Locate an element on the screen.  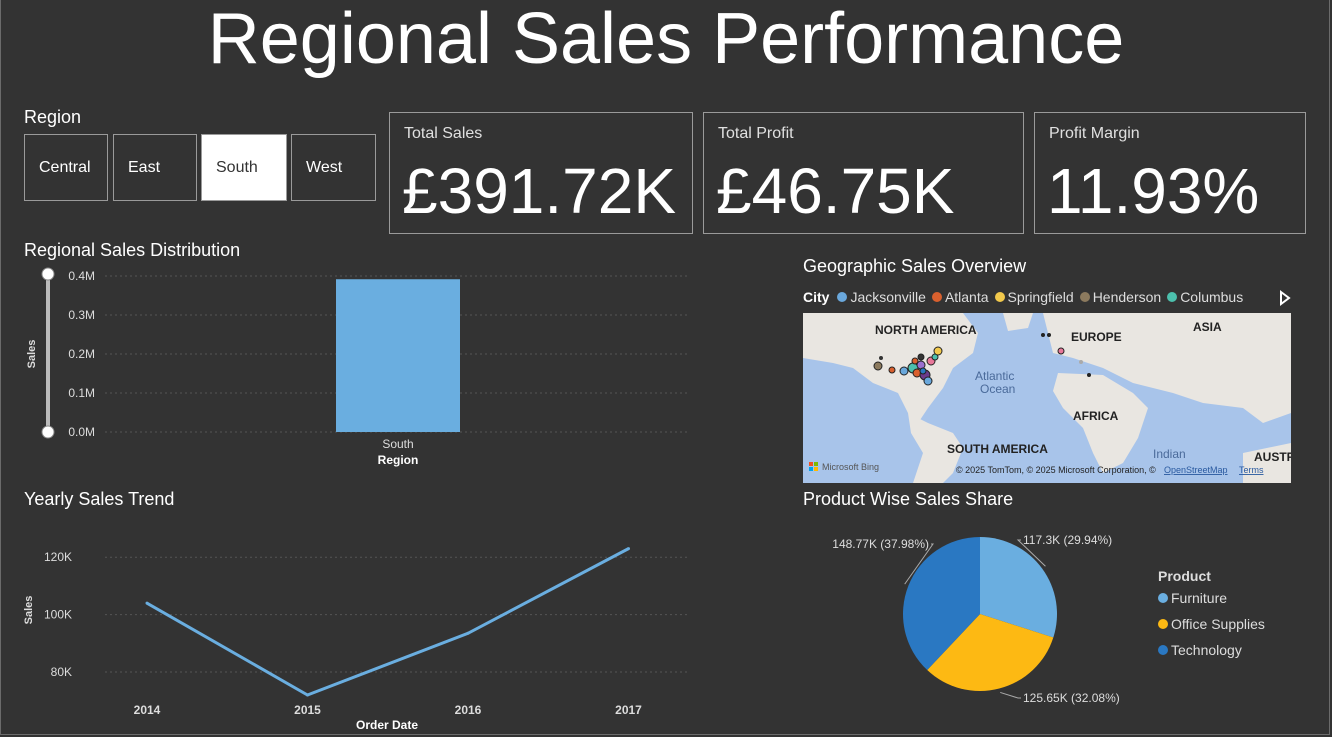
map-label: EUROPE is located at coordinates (1096, 337).